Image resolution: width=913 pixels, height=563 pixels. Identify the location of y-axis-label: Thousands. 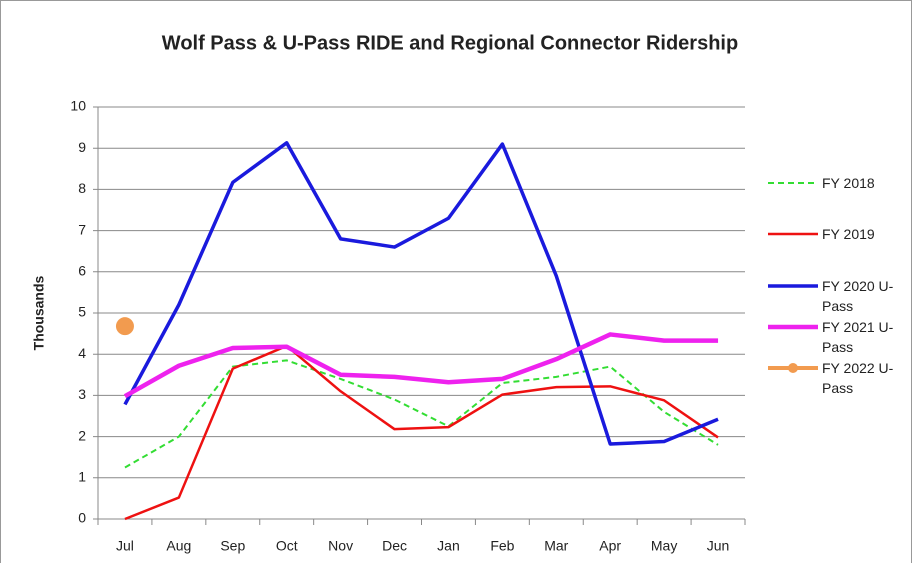
(39, 312).